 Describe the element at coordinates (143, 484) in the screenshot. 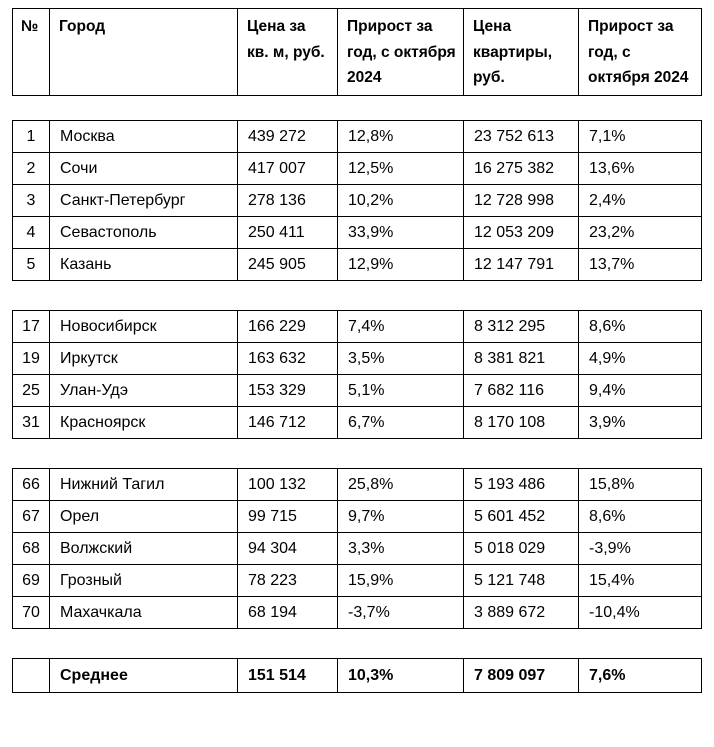

I see `cell-city: Нижний Тагил` at that location.